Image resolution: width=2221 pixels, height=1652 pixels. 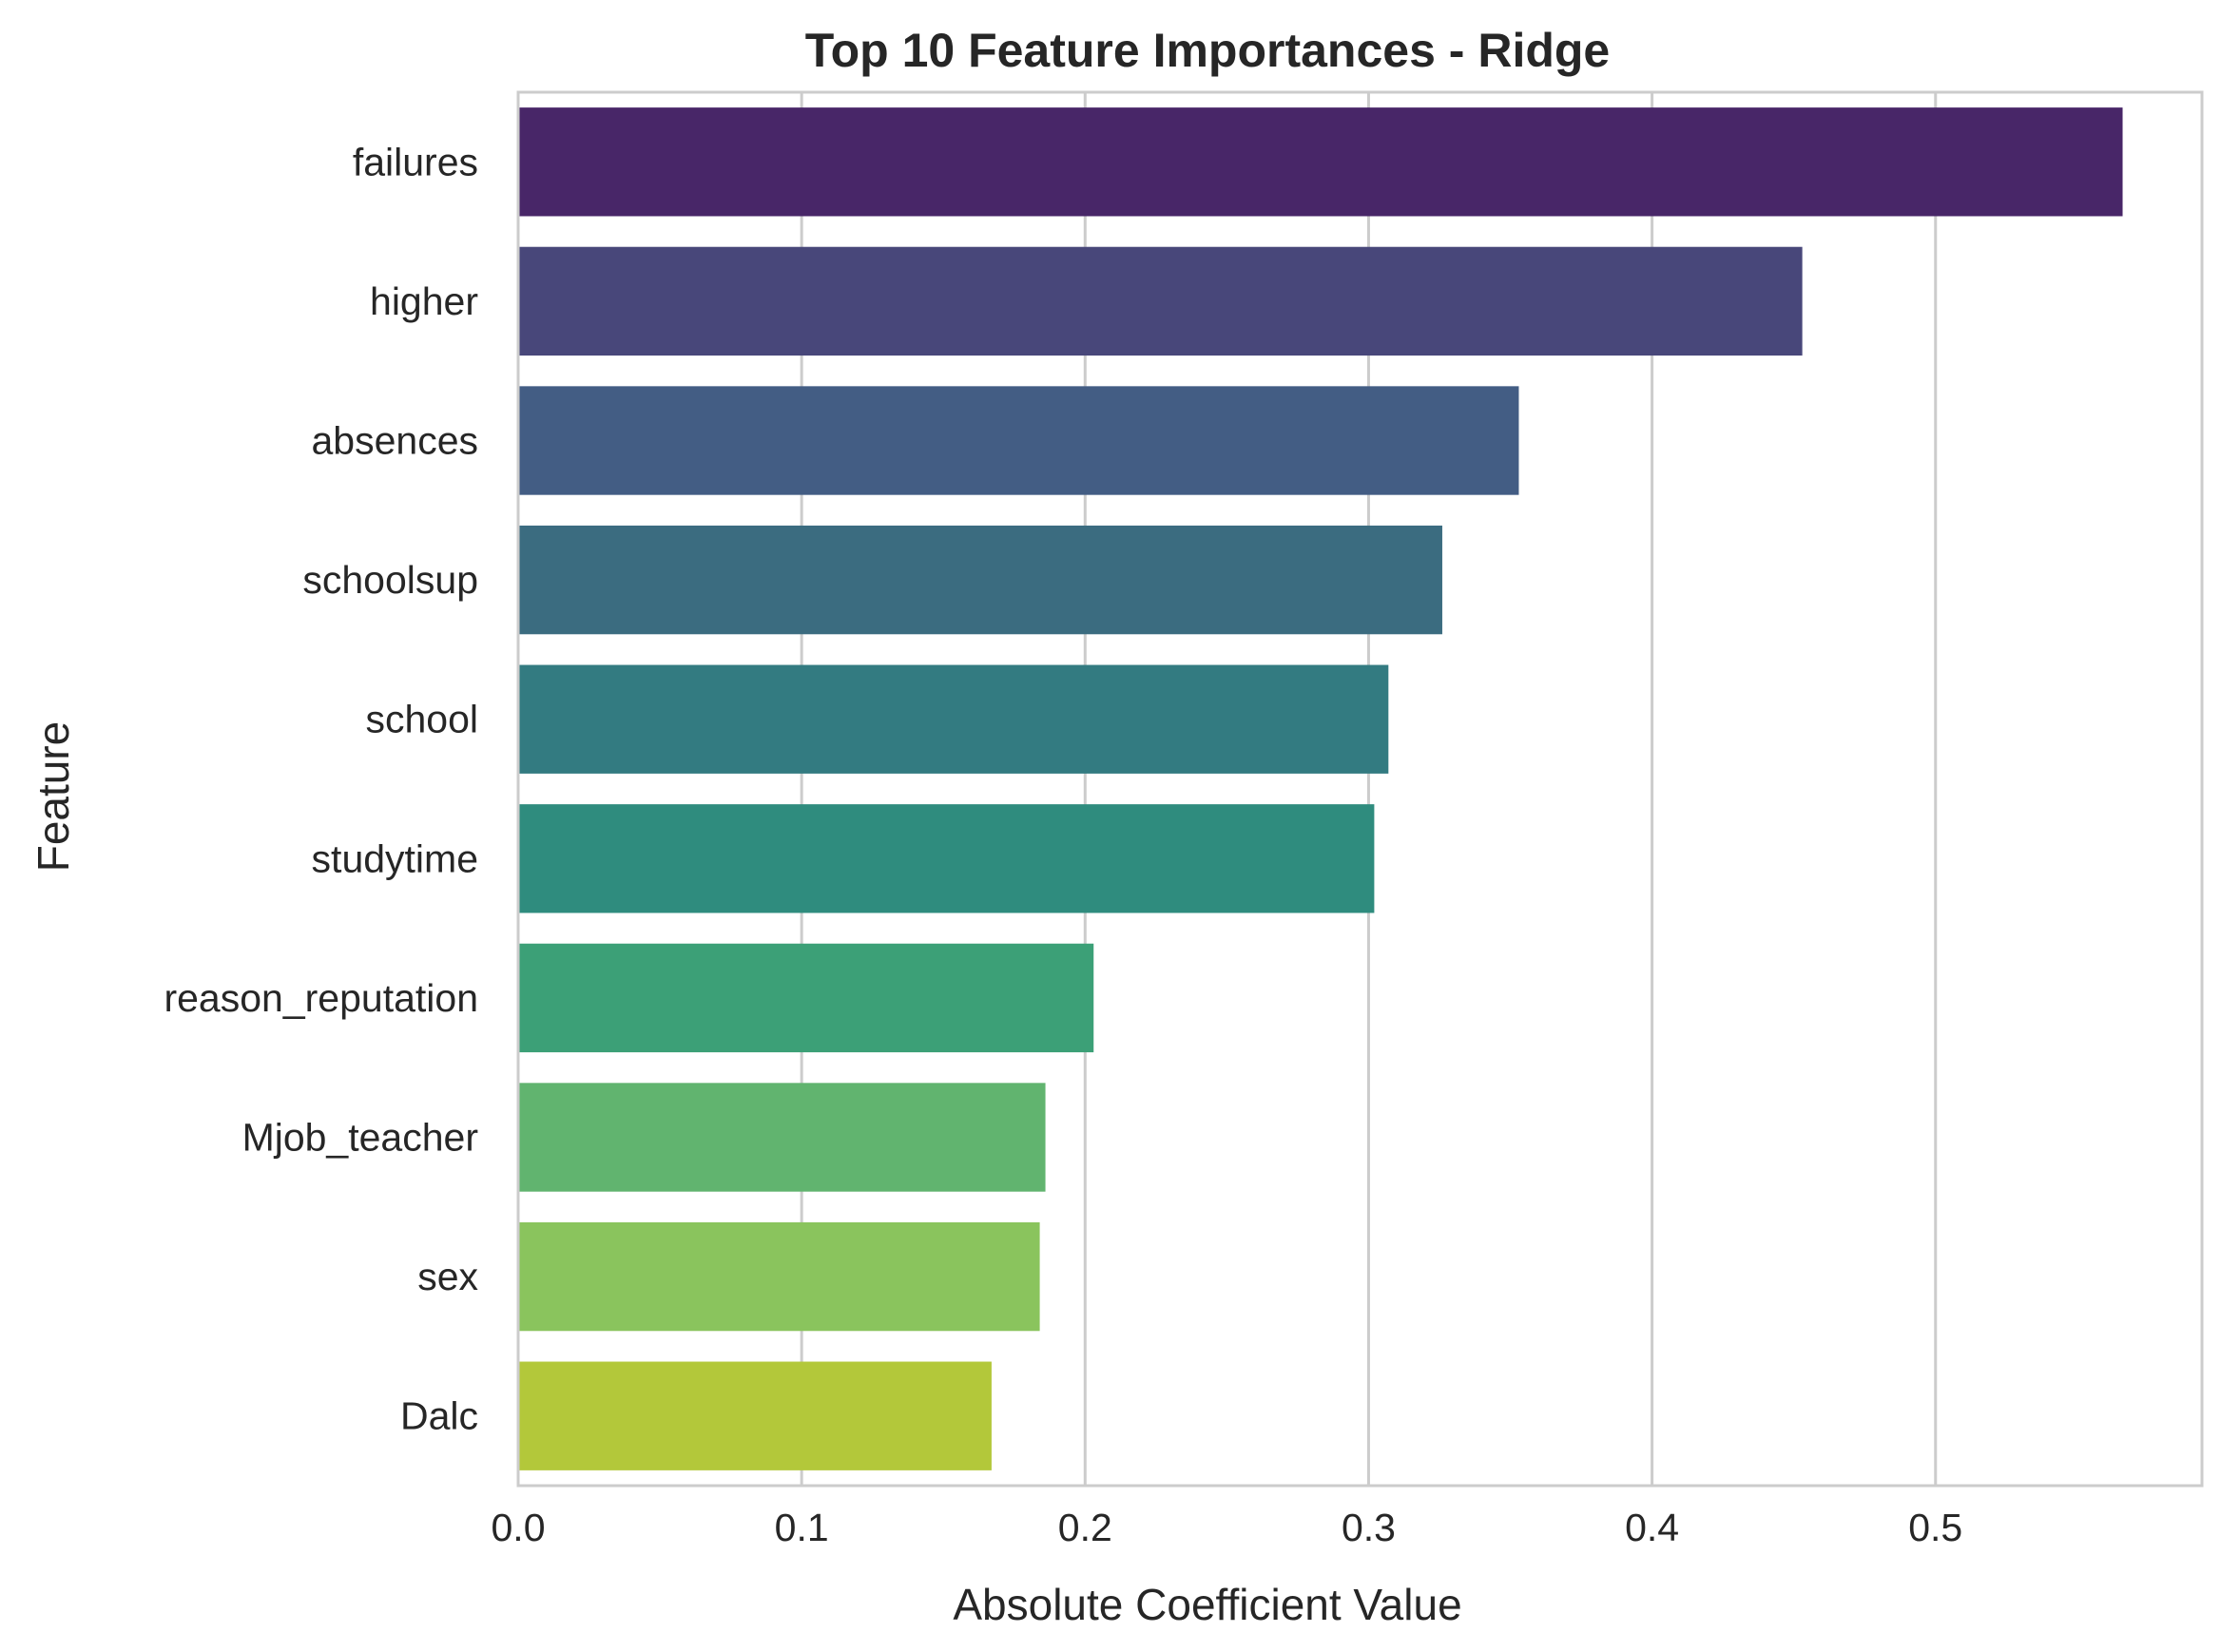 I want to click on x-tick-label: 0.2, so click(x=1085, y=1527).